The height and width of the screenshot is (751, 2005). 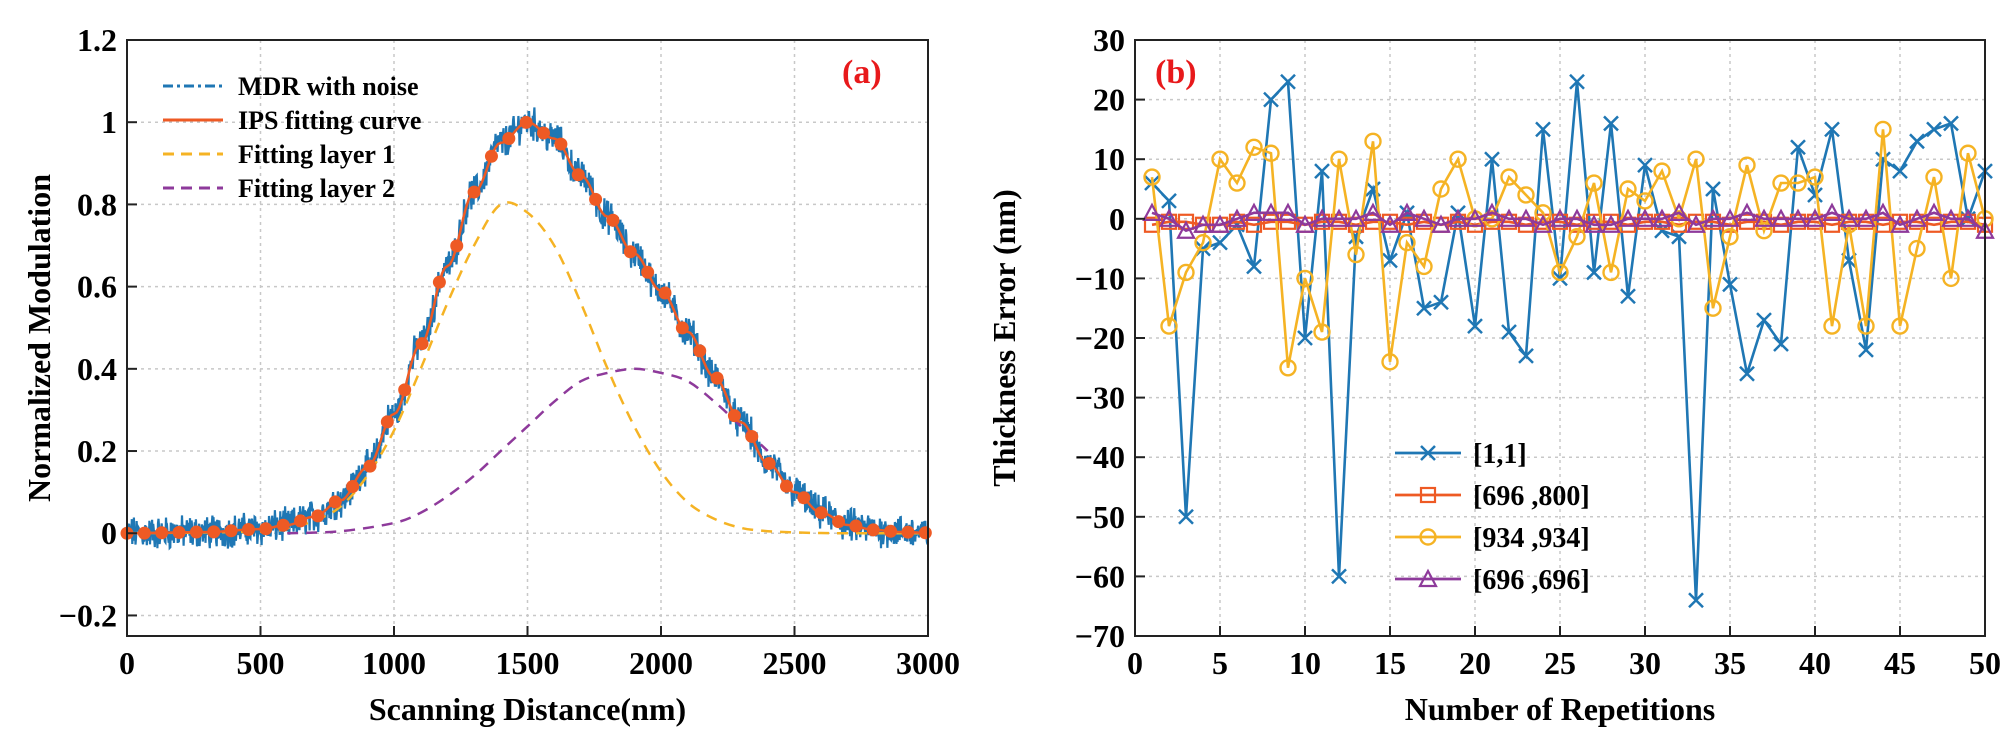 I want to click on panel-a-x-axis-title: Scanning Distance(nm), so click(x=527, y=709).